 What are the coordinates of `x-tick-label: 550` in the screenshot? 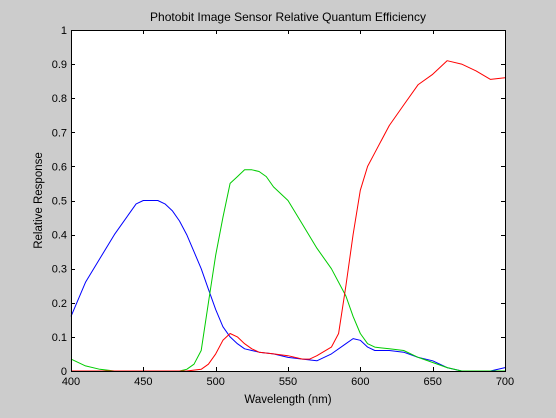 It's located at (288, 382).